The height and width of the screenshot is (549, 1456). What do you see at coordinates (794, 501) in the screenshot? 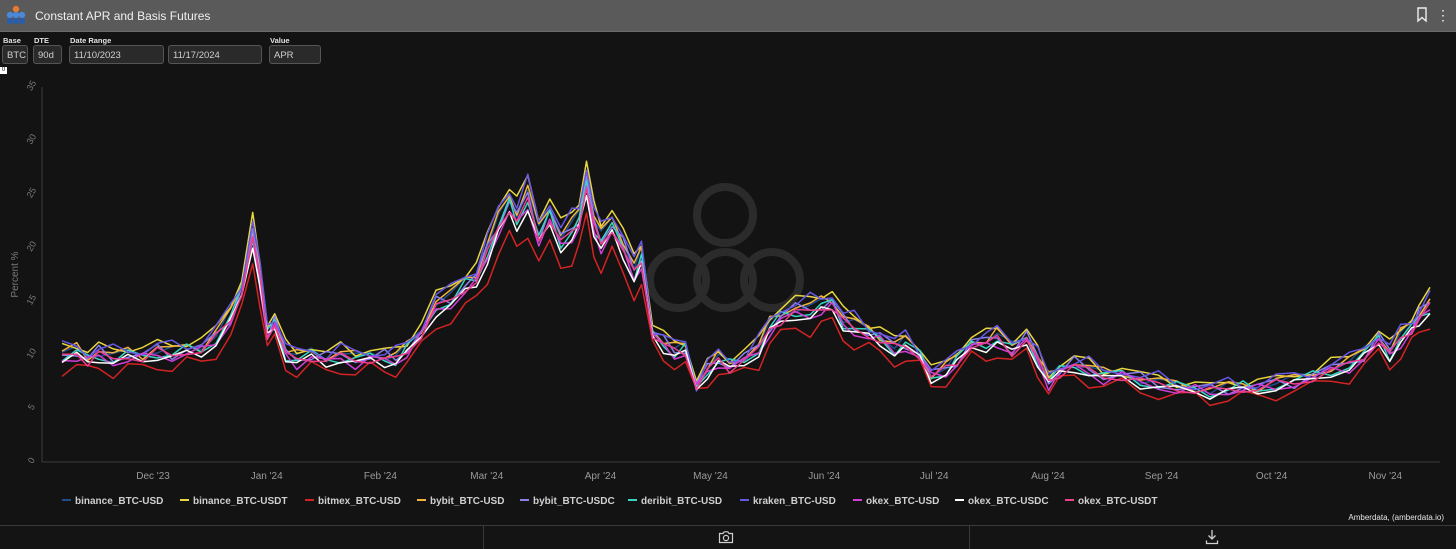
I see `legend-label: kraken_BTC-USD` at bounding box center [794, 501].